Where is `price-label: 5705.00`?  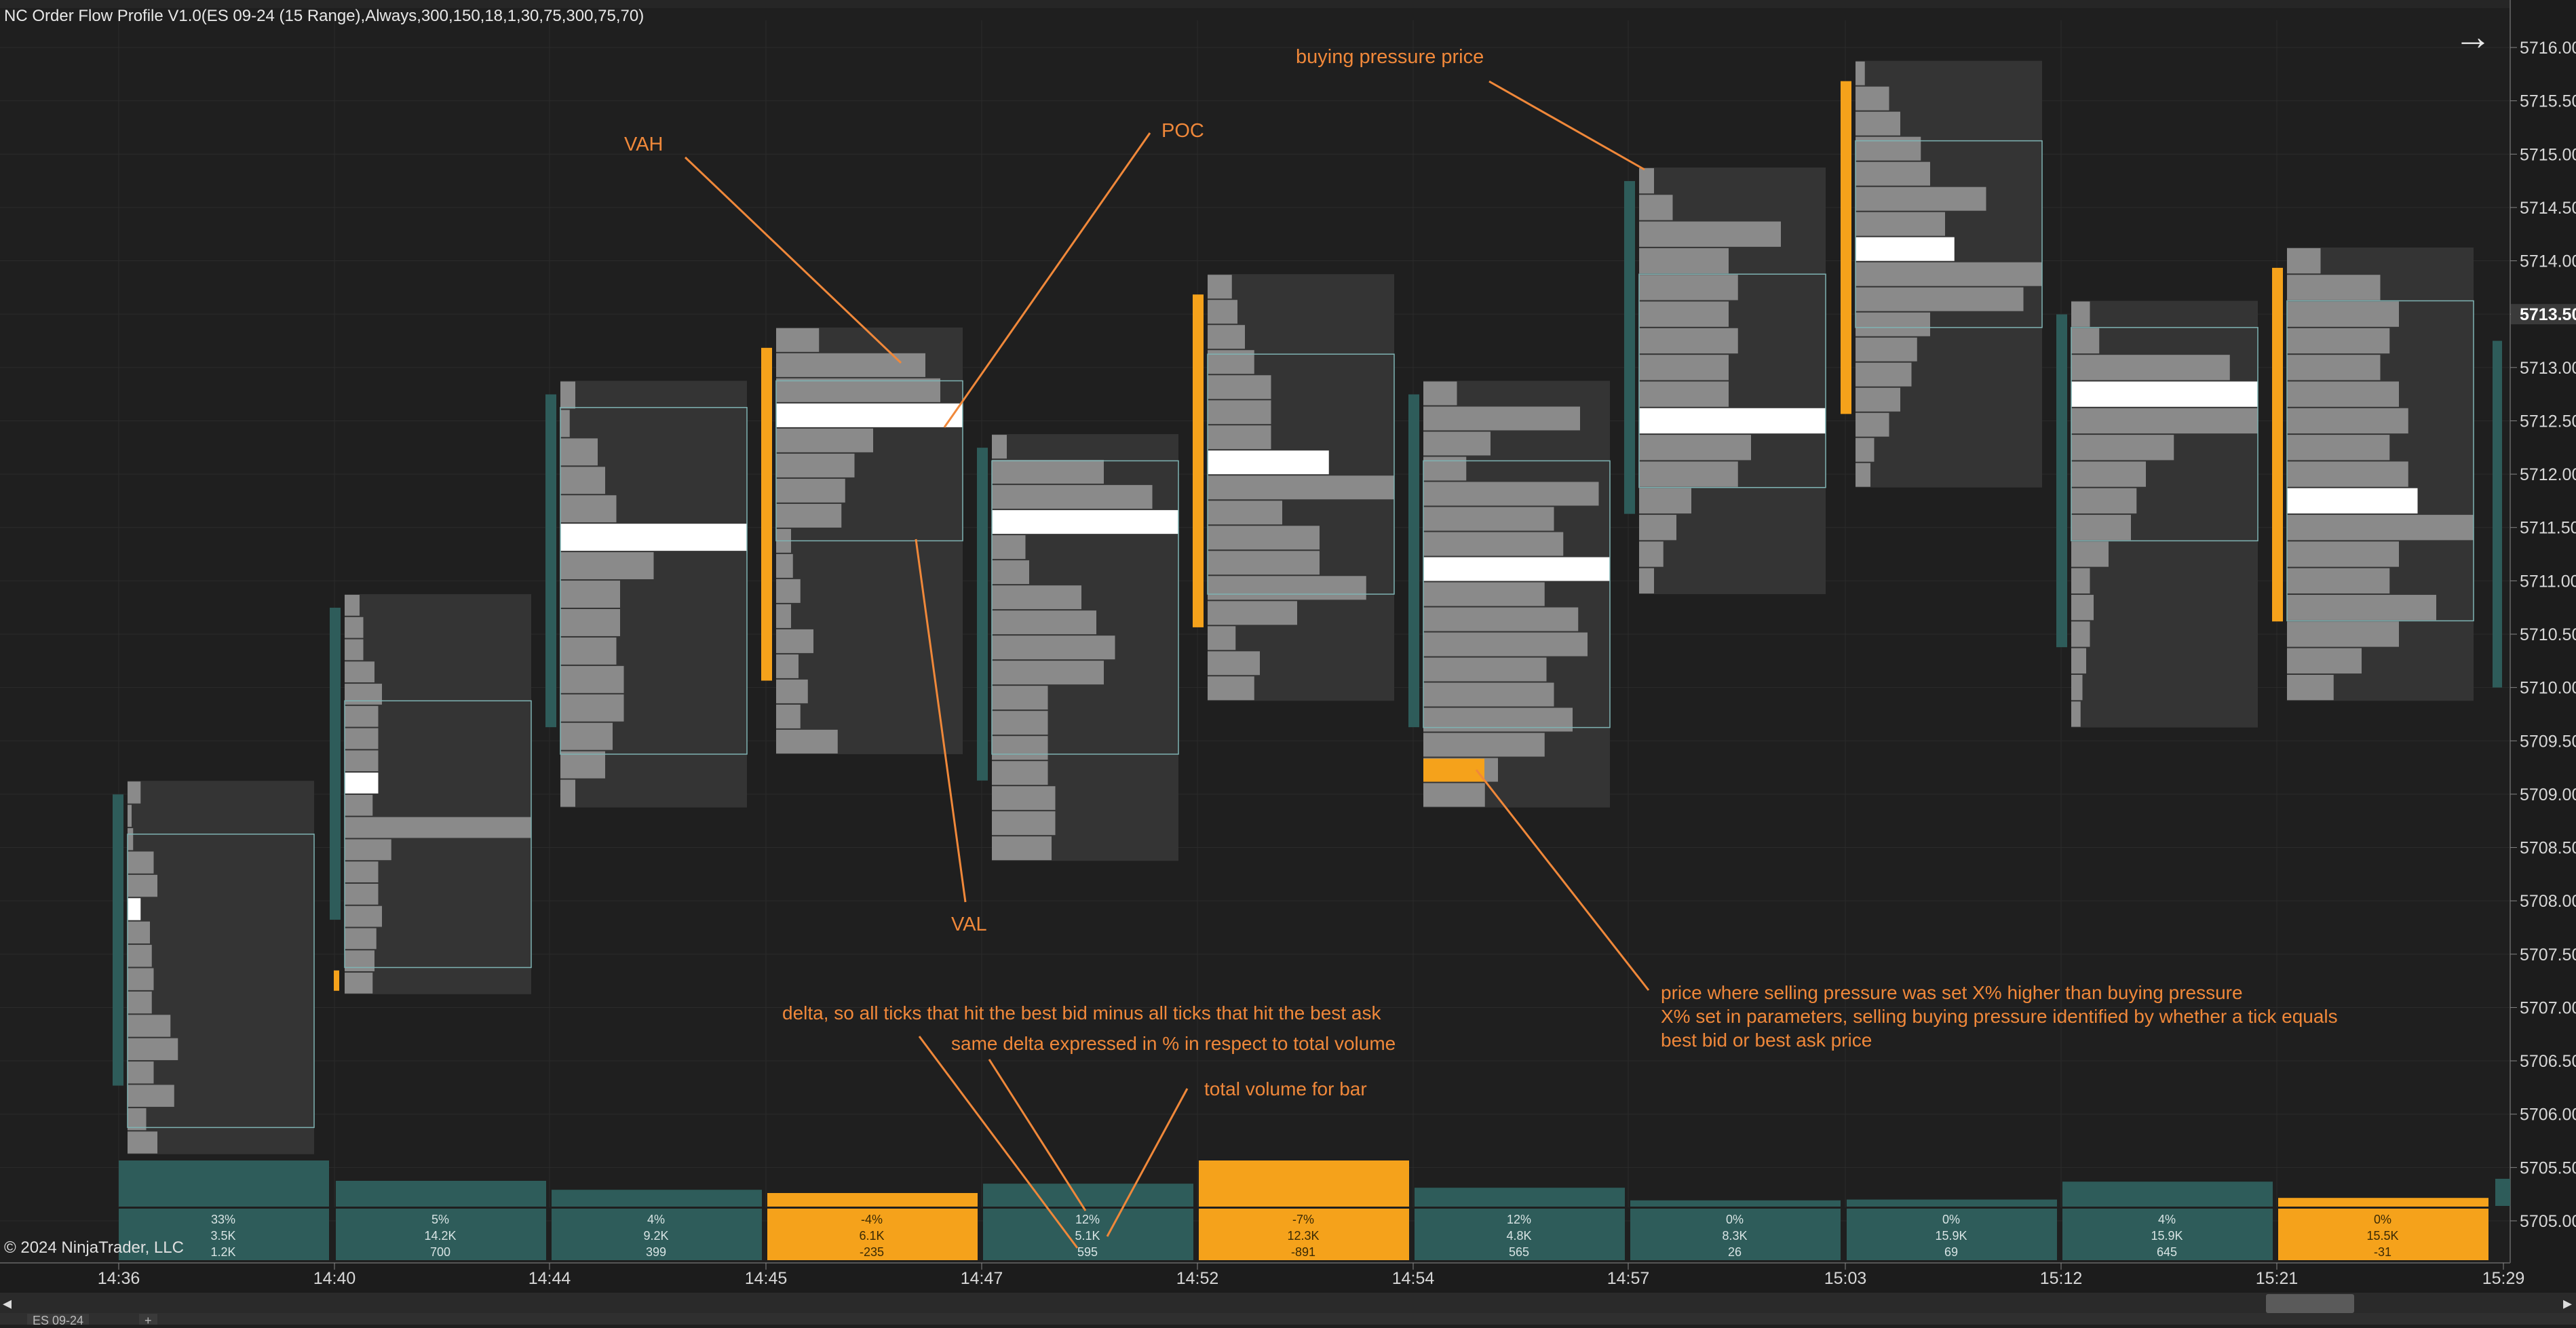 price-label: 5705.00 is located at coordinates (2548, 1221).